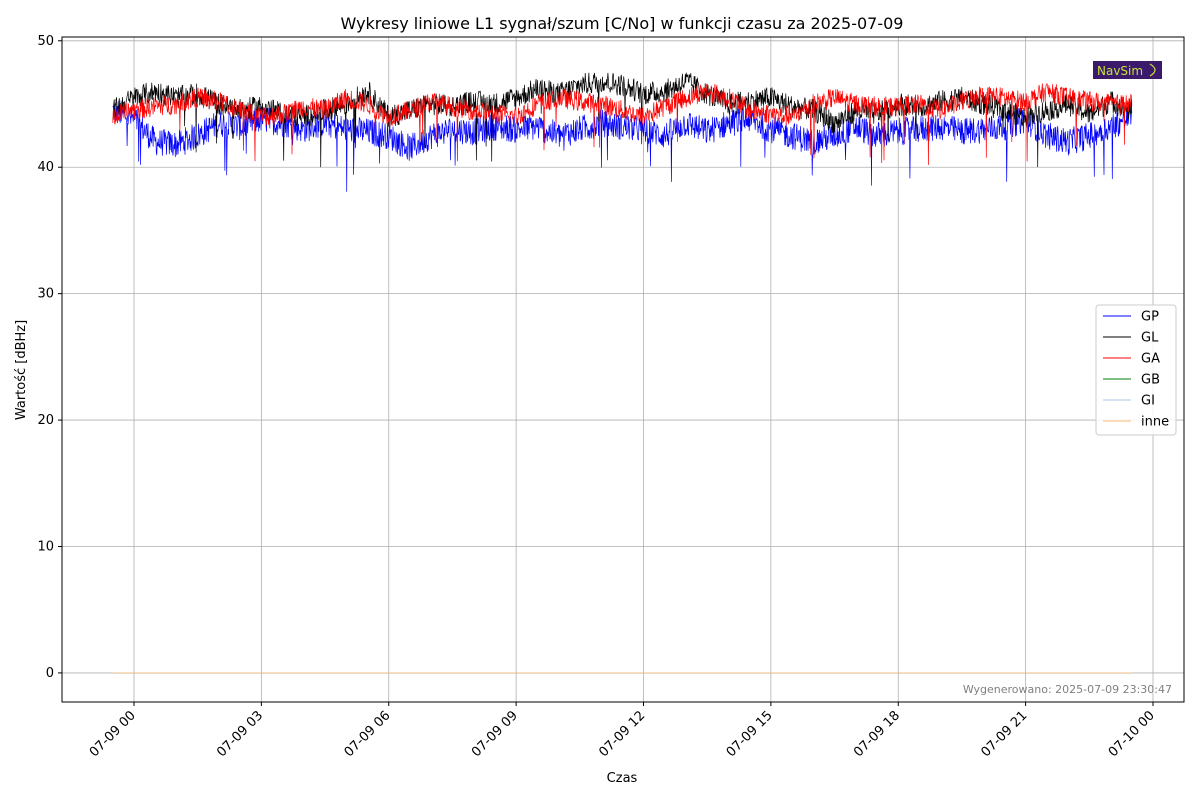 This screenshot has width=1200, height=800. Describe the element at coordinates (45, 546) in the screenshot. I see `y-tick-label: 10` at that location.